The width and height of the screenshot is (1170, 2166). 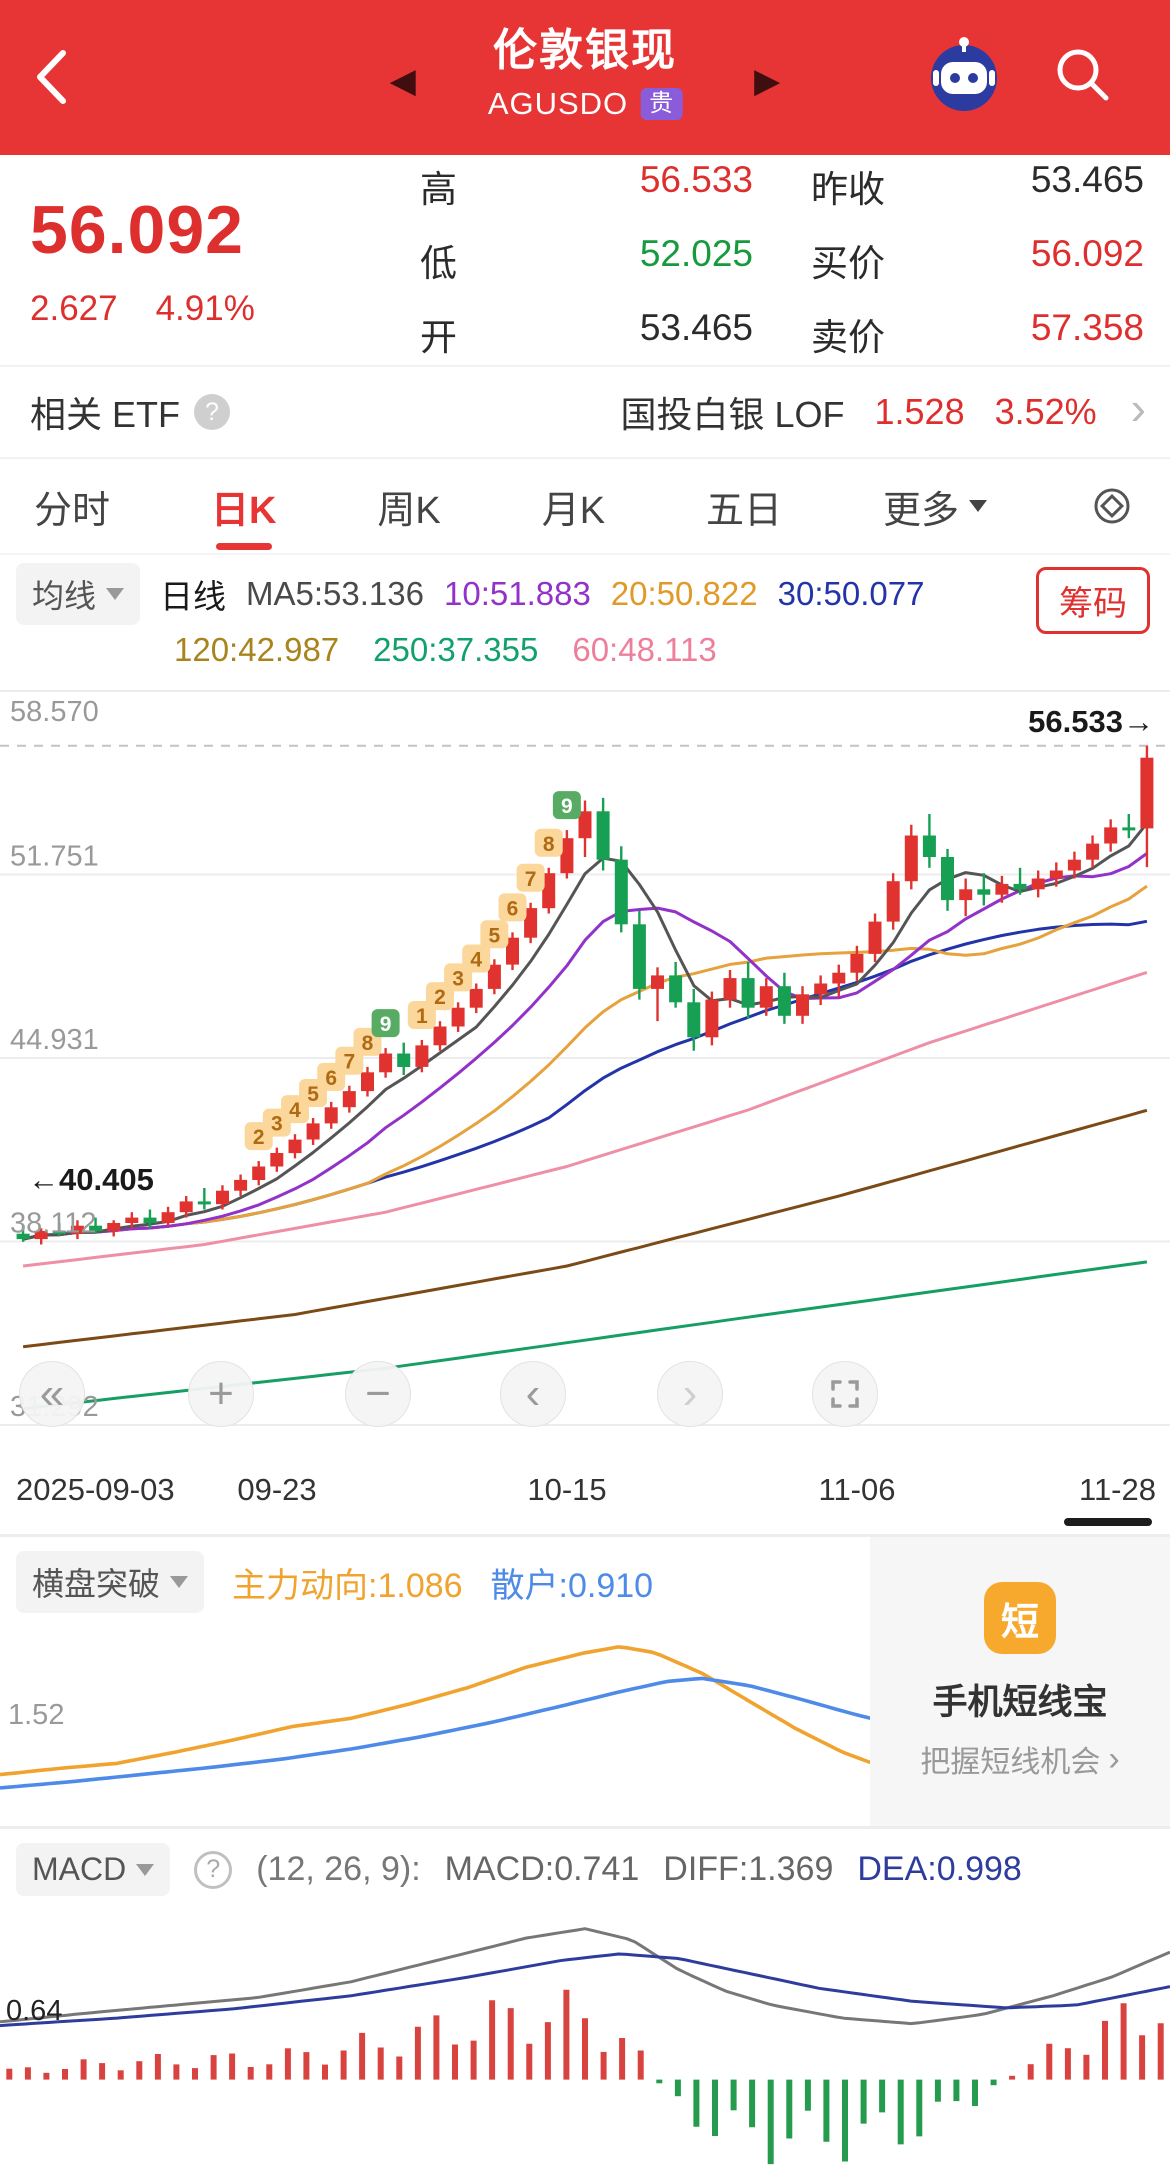 What do you see at coordinates (744, 510) in the screenshot?
I see `tab-five-day: 五日` at bounding box center [744, 510].